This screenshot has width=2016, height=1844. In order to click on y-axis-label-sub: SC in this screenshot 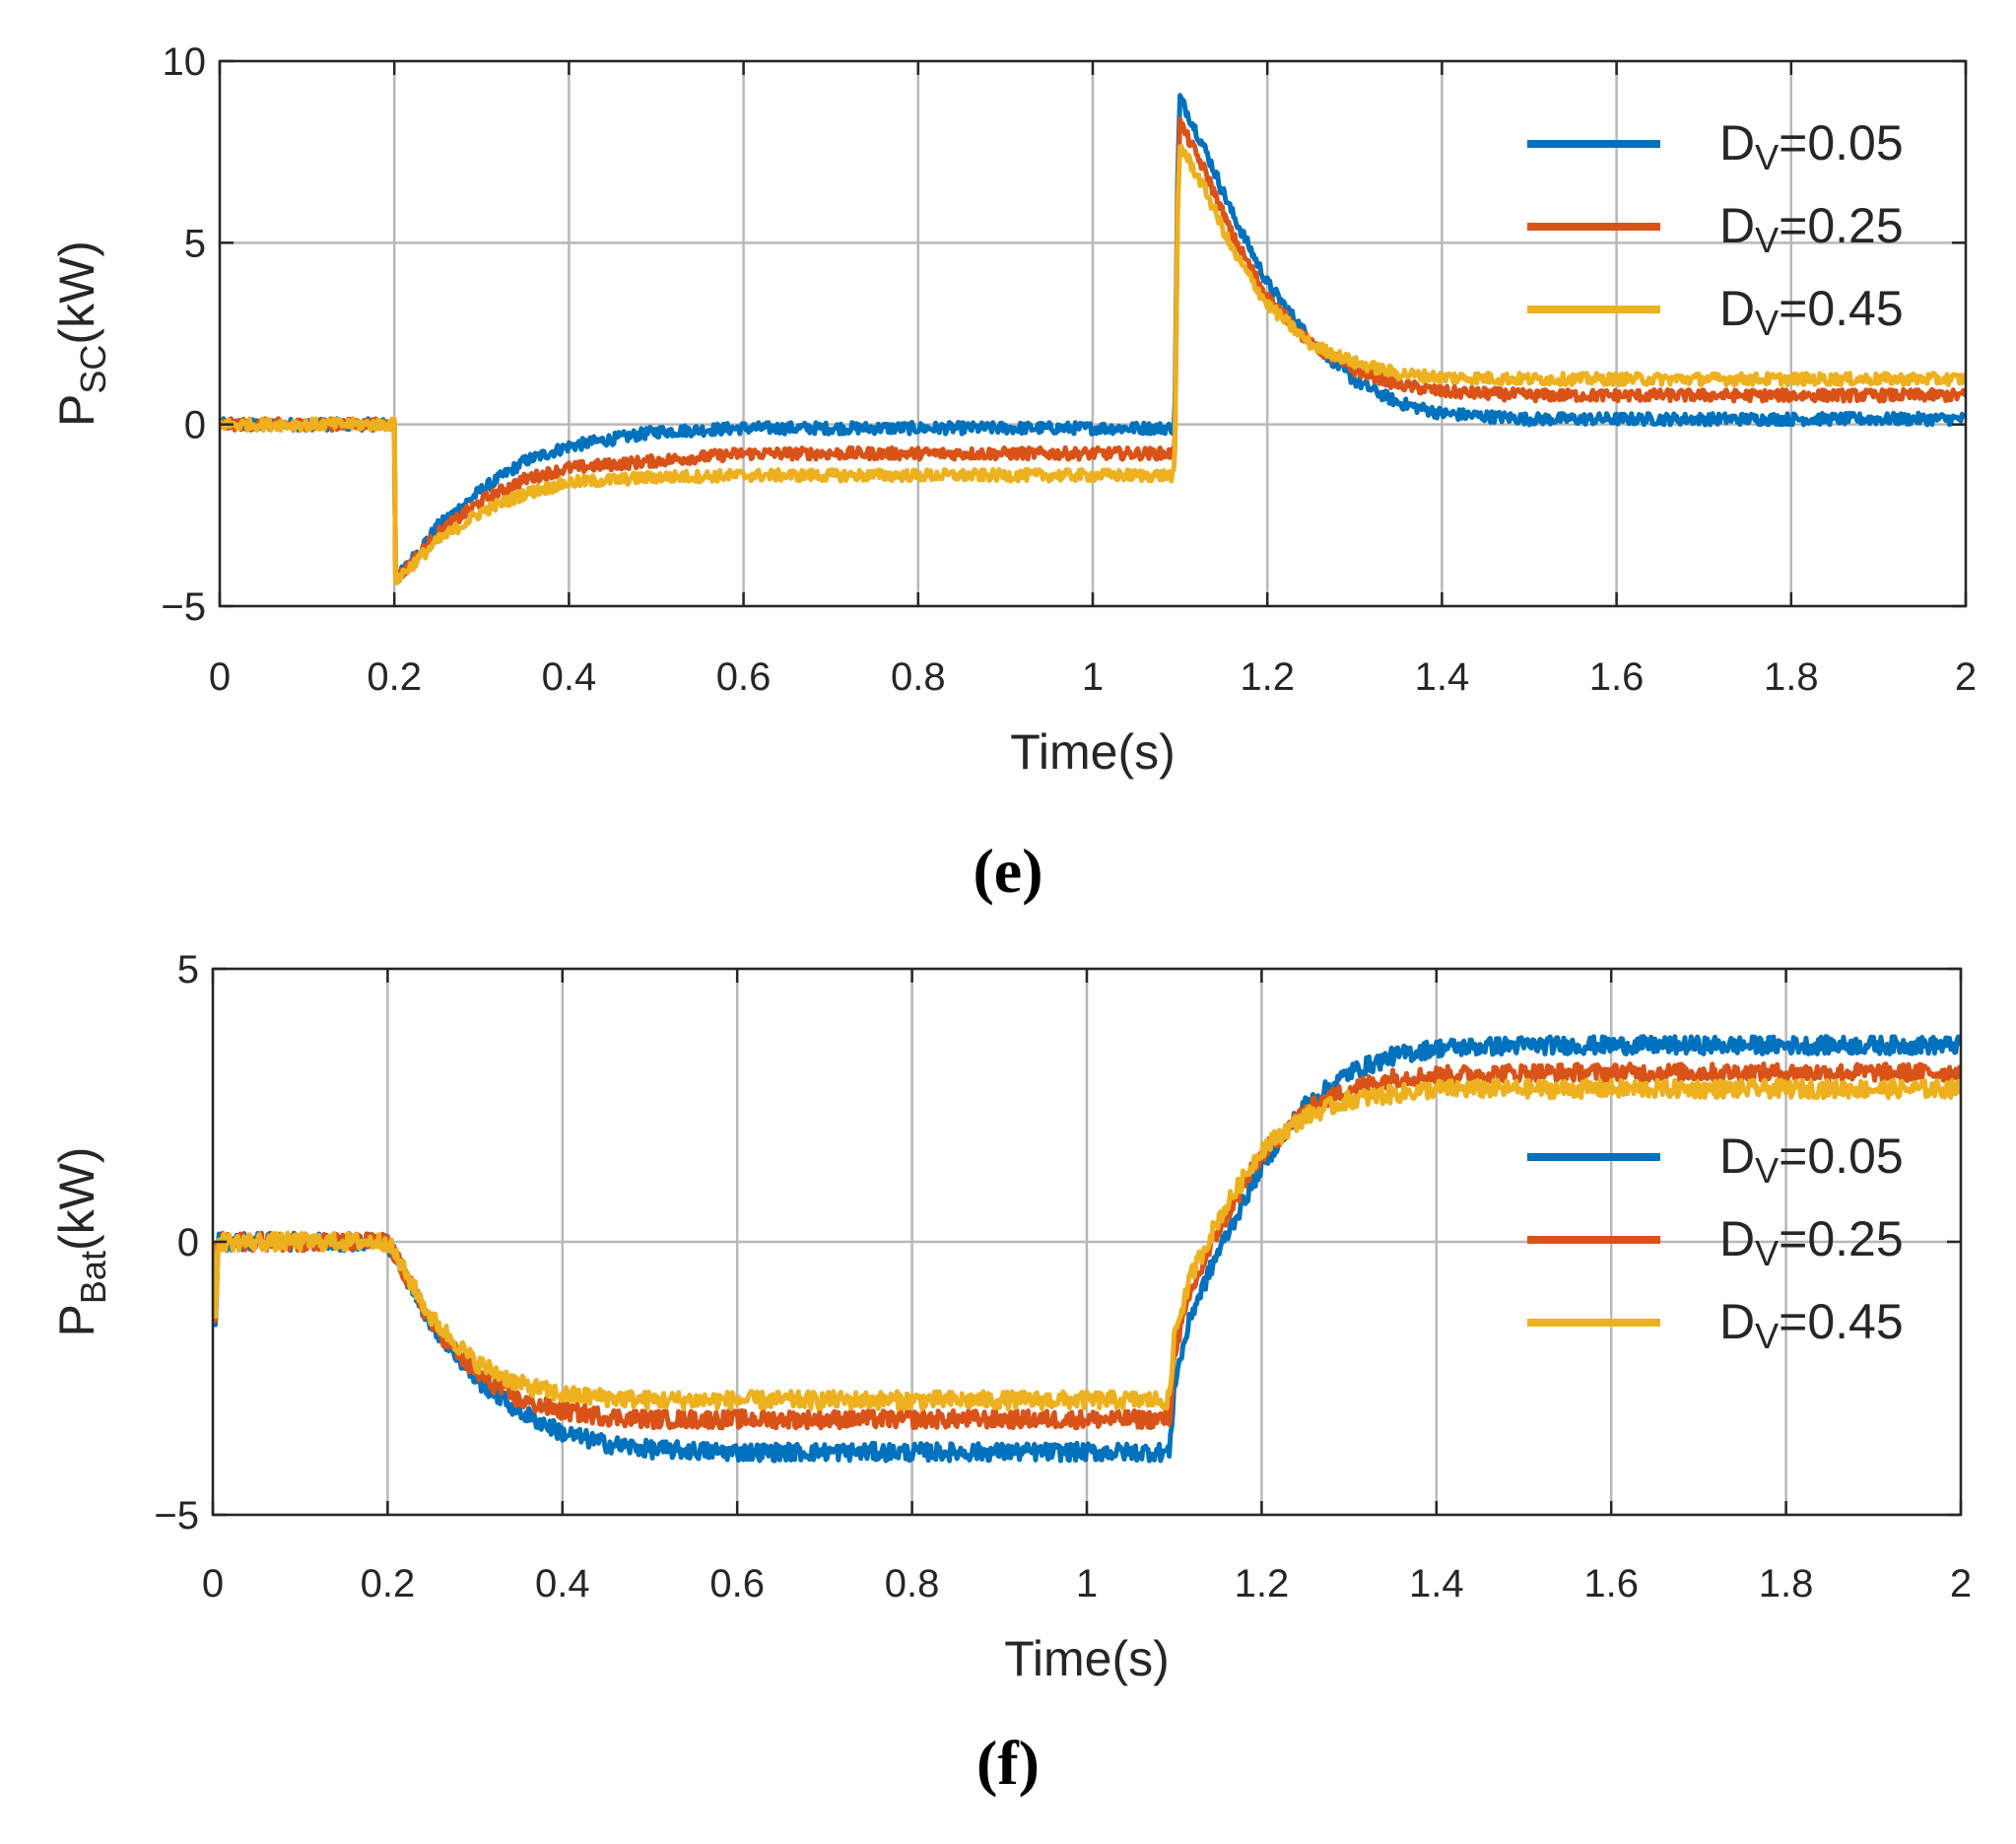, I will do `click(93, 369)`.